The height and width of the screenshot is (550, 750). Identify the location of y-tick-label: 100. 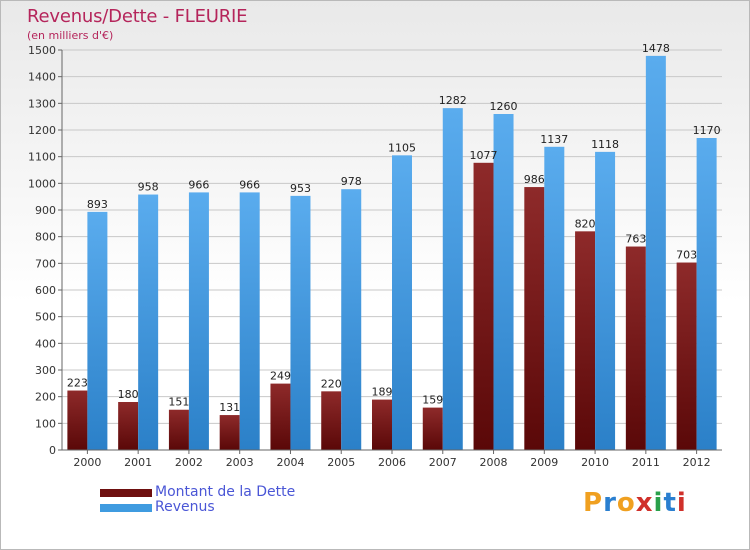
(45, 423).